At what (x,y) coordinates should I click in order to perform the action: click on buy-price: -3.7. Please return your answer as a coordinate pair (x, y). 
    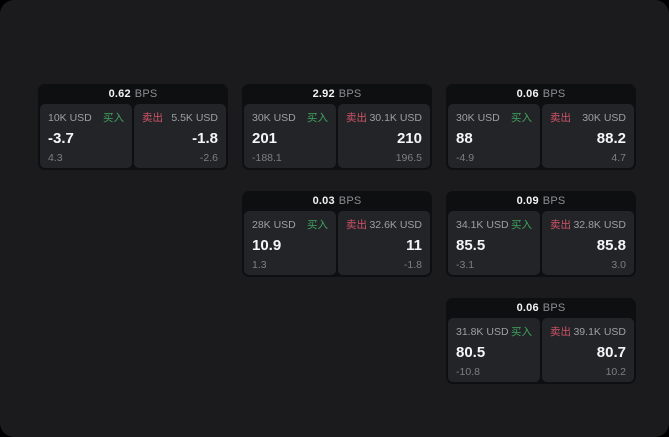
    Looking at the image, I should click on (61, 139).